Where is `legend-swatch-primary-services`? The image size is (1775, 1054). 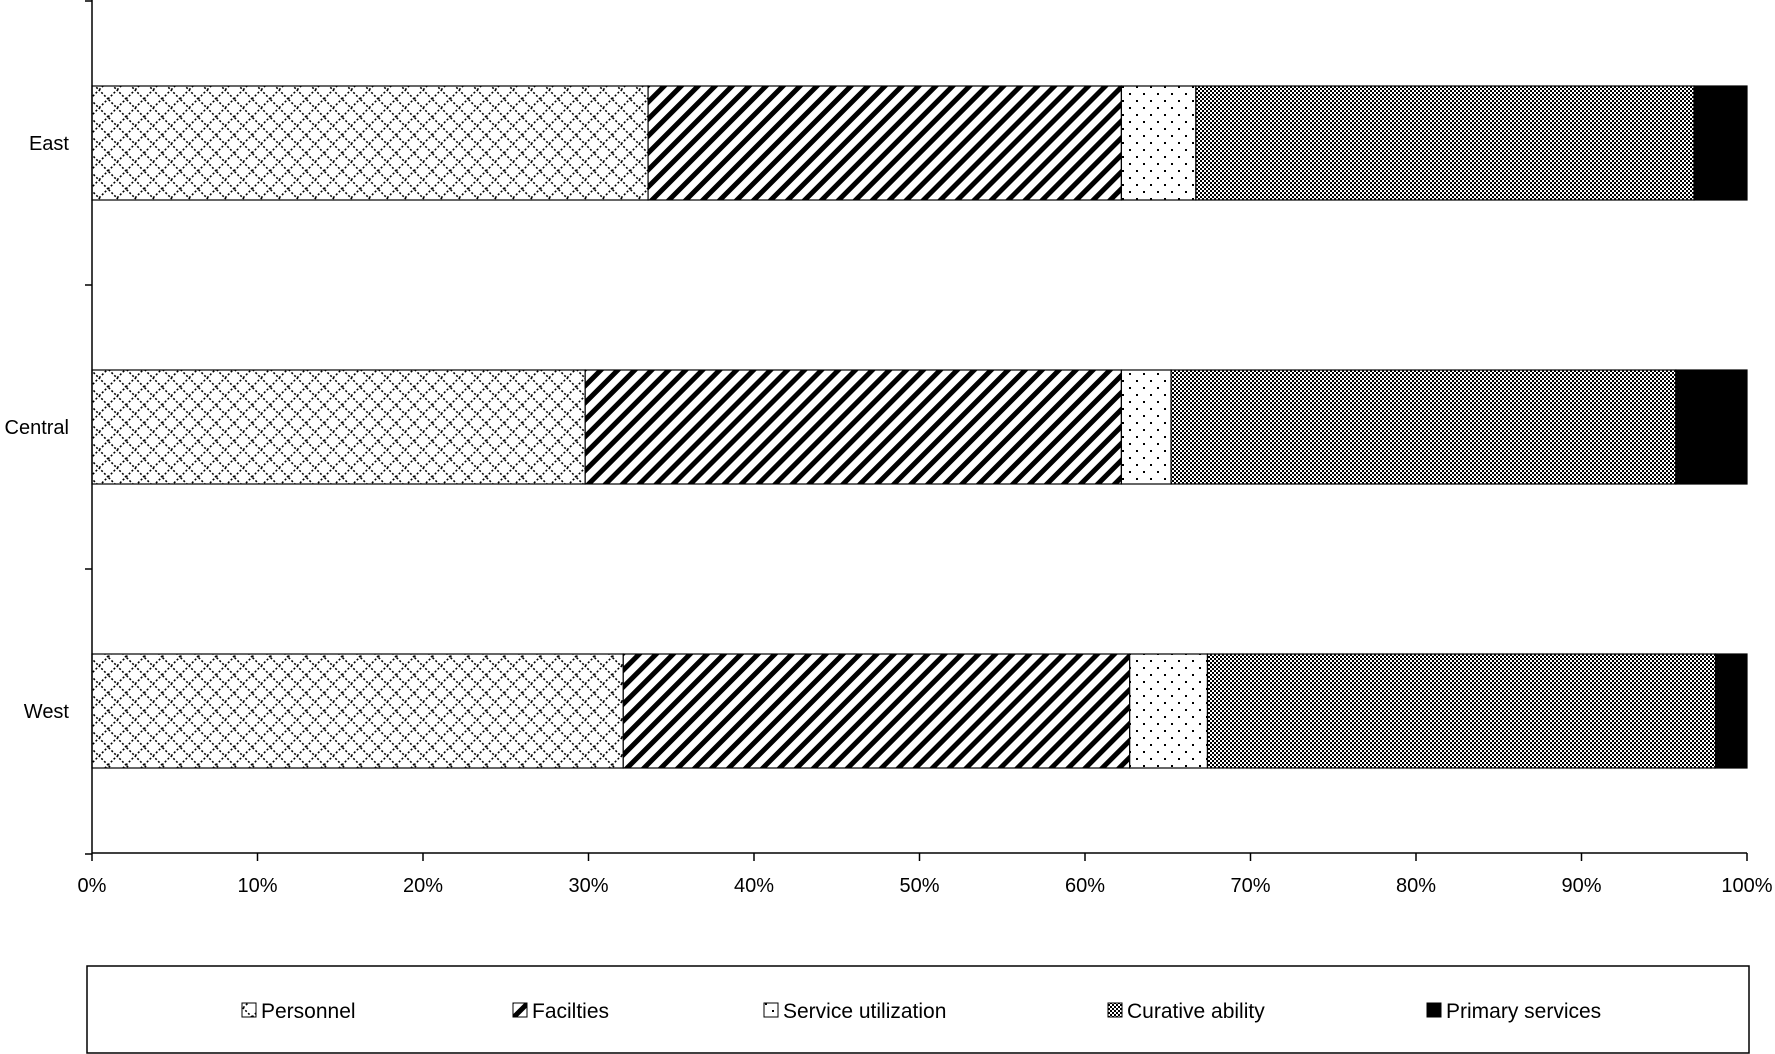 legend-swatch-primary-services is located at coordinates (1434, 1010).